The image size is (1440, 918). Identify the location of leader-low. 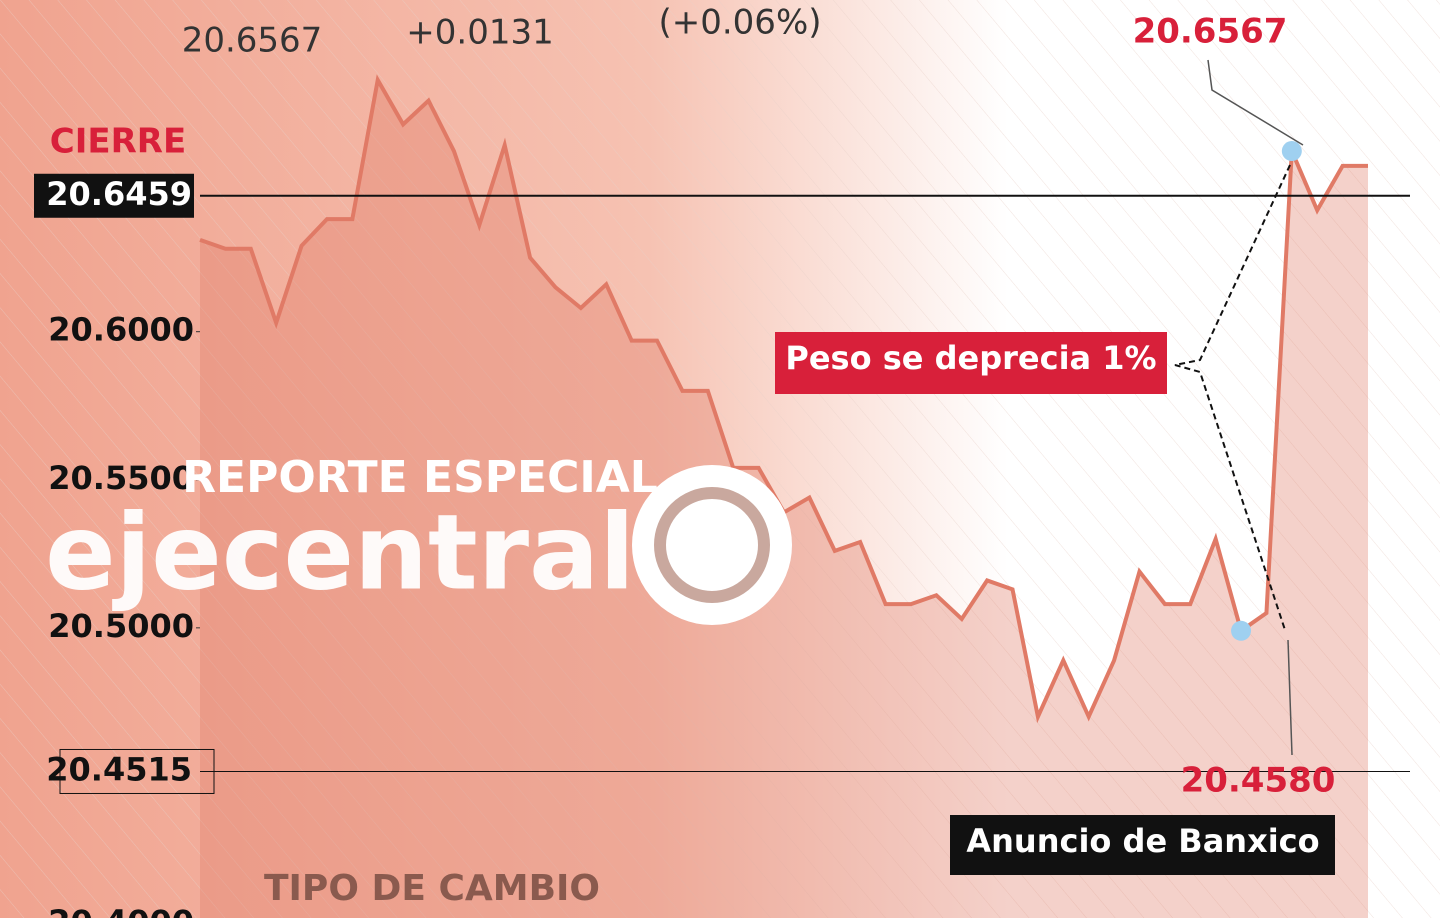
(1290, 697).